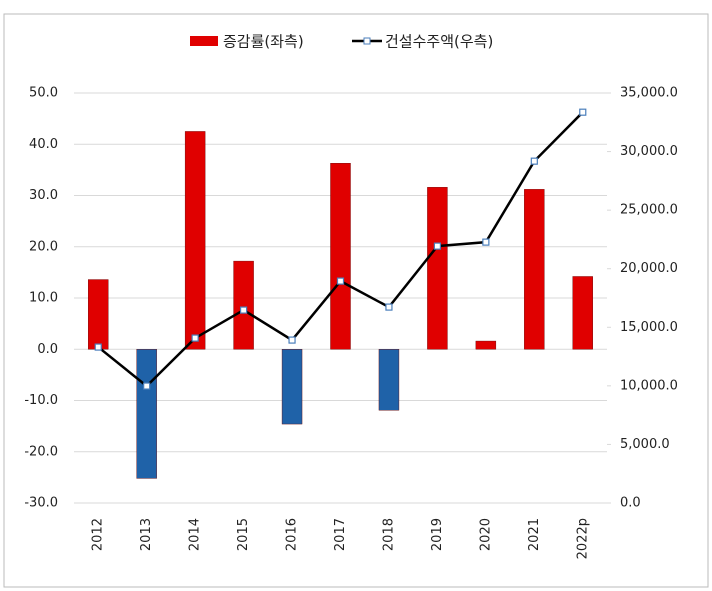  What do you see at coordinates (649, 151) in the screenshot?
I see `y2-tick-label: 30,000.0` at bounding box center [649, 151].